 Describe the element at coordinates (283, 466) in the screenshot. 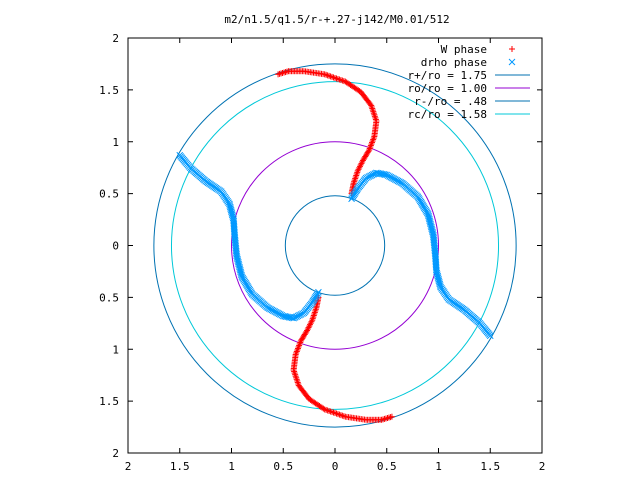

I see `x-tick-label-3: 0.5` at that location.